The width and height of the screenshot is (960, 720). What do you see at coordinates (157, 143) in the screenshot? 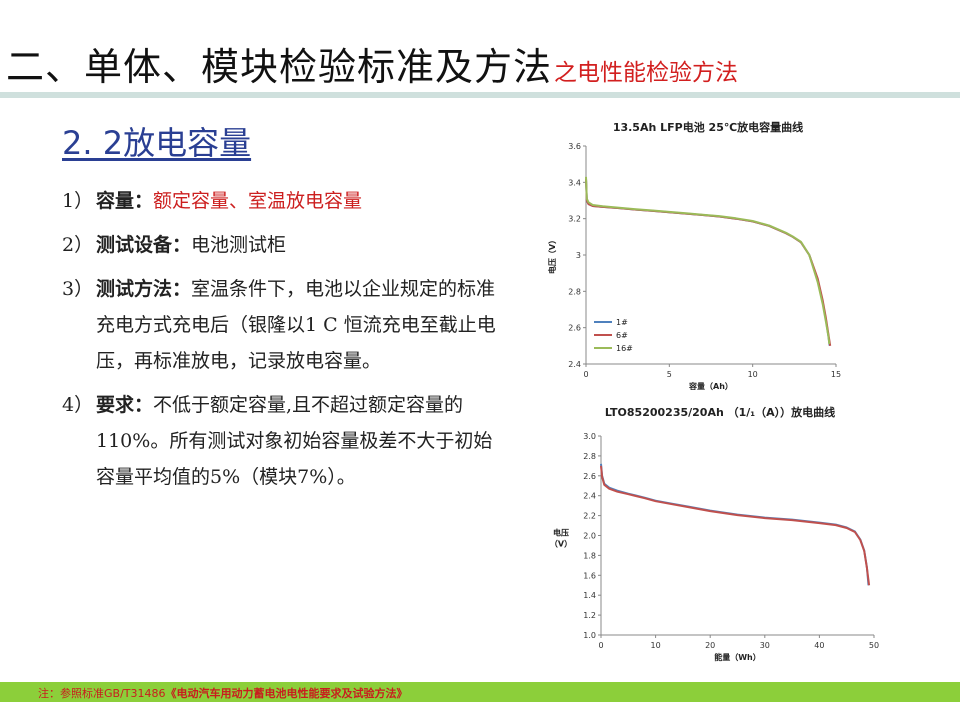
I see `section-heading: 2. 2放电容量` at bounding box center [157, 143].